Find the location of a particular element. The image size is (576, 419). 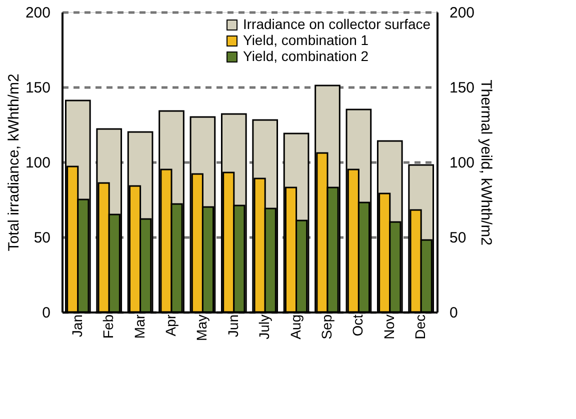

x-tick-label: Aug is located at coordinates (295, 327).